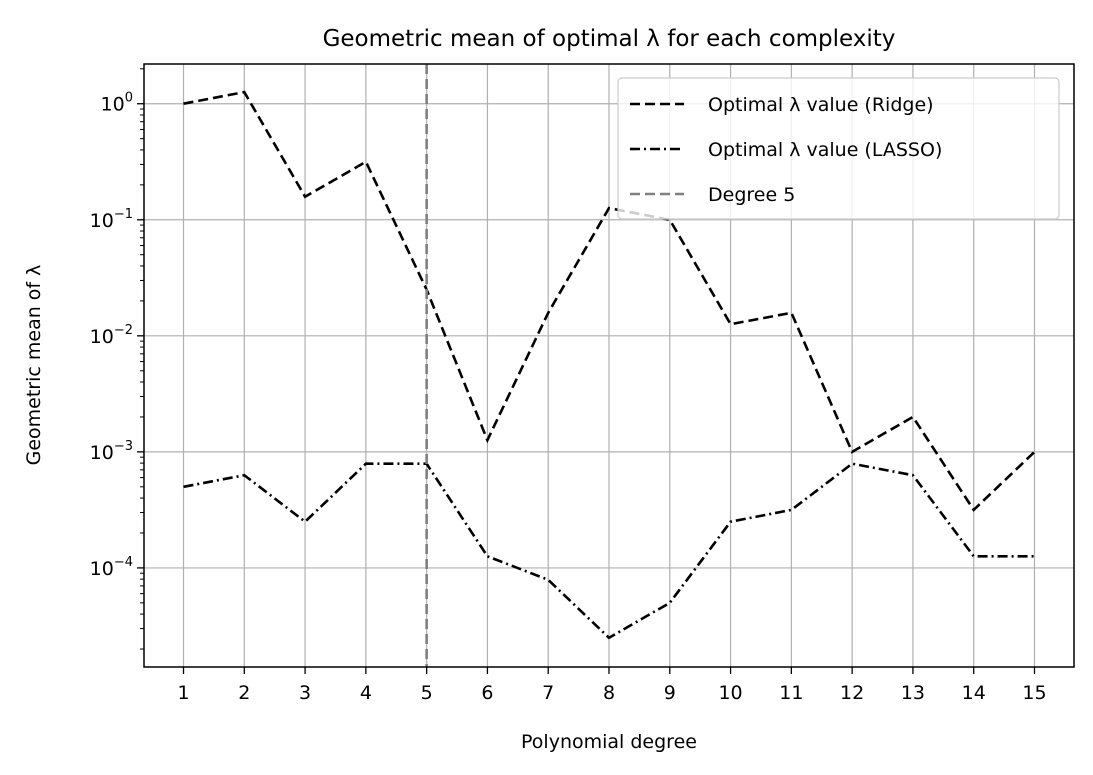 The image size is (1093, 775). I want to click on x-tick-label: 5, so click(427, 693).